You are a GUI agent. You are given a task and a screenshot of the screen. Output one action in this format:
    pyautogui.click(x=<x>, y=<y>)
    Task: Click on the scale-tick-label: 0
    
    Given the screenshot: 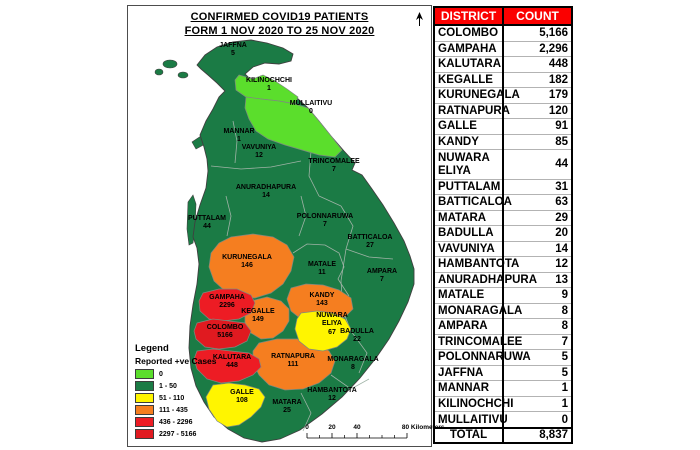 What is the action you would take?
    pyautogui.click(x=307, y=427)
    